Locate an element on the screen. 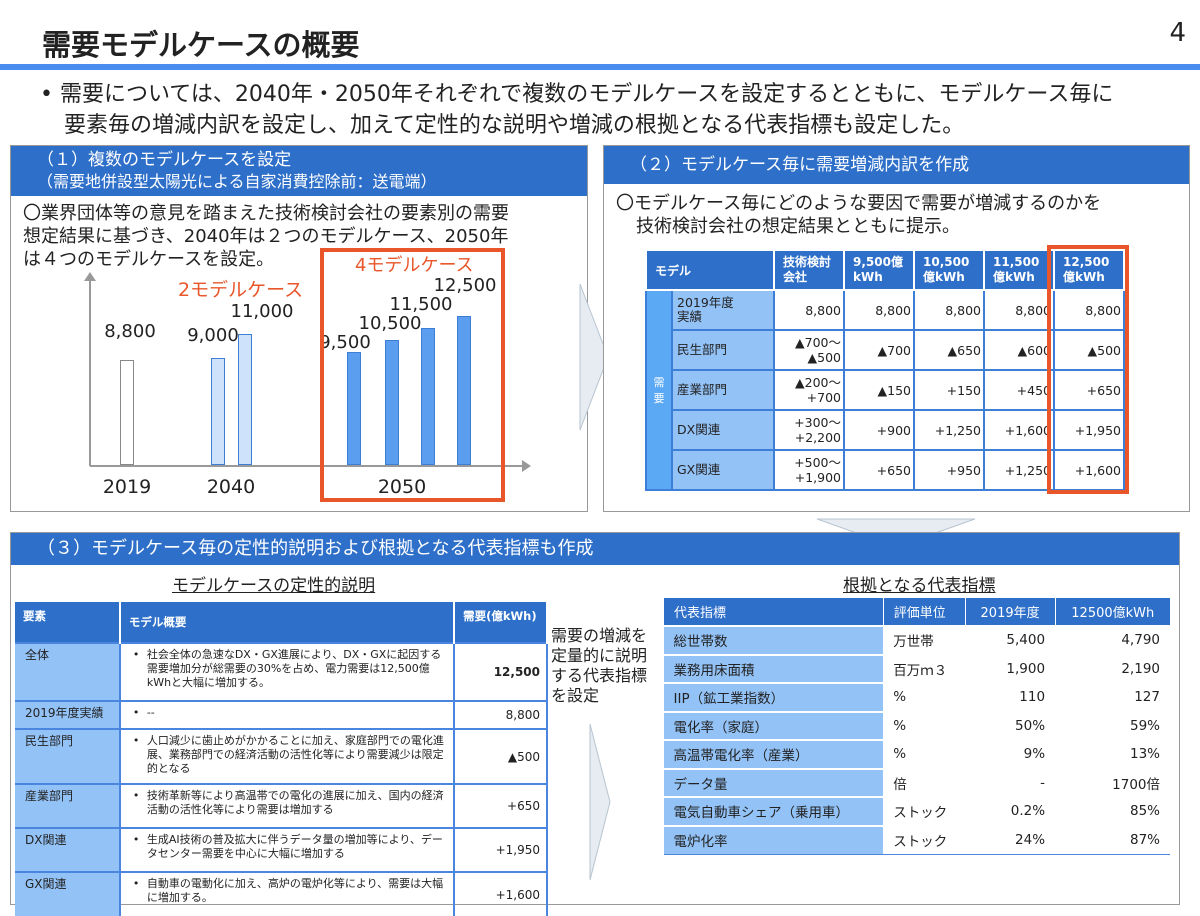 This screenshot has height=916, width=1200. bar-value-label: 9,000 is located at coordinates (213, 335).